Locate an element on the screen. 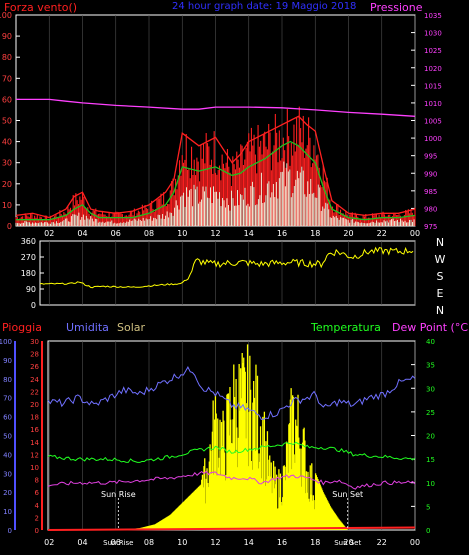  chart1-x-tick-label: 12 is located at coordinates (215, 233).